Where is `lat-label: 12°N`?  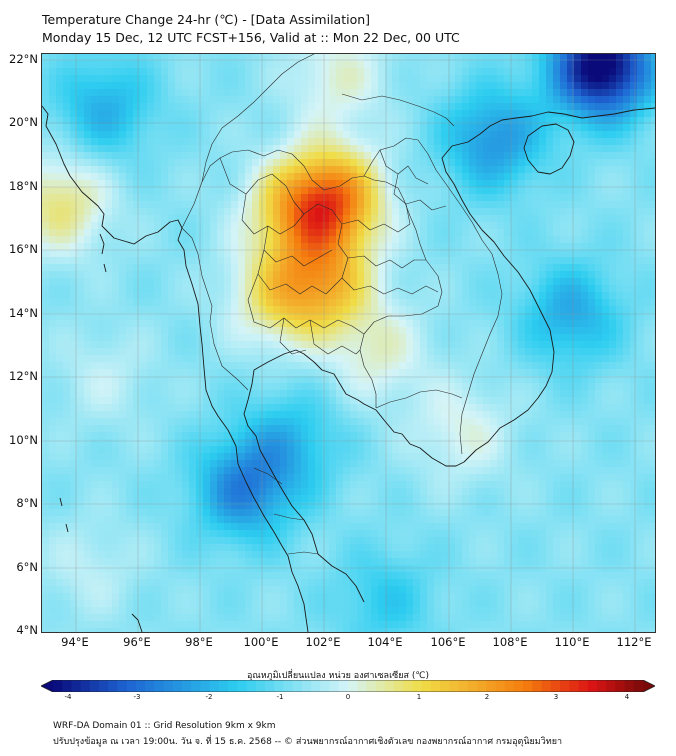 lat-label: 12°N is located at coordinates (23, 376).